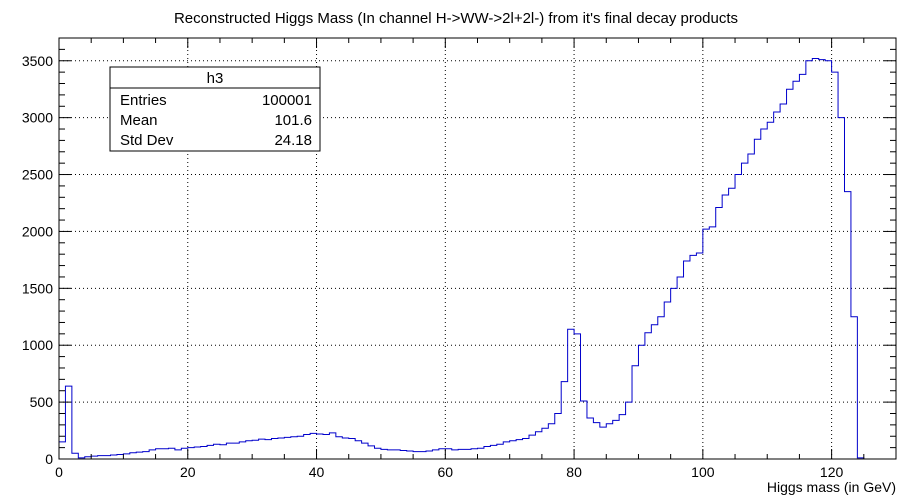 The width and height of the screenshot is (912, 501). What do you see at coordinates (37, 231) in the screenshot?
I see `y-tick-label: 2000` at bounding box center [37, 231].